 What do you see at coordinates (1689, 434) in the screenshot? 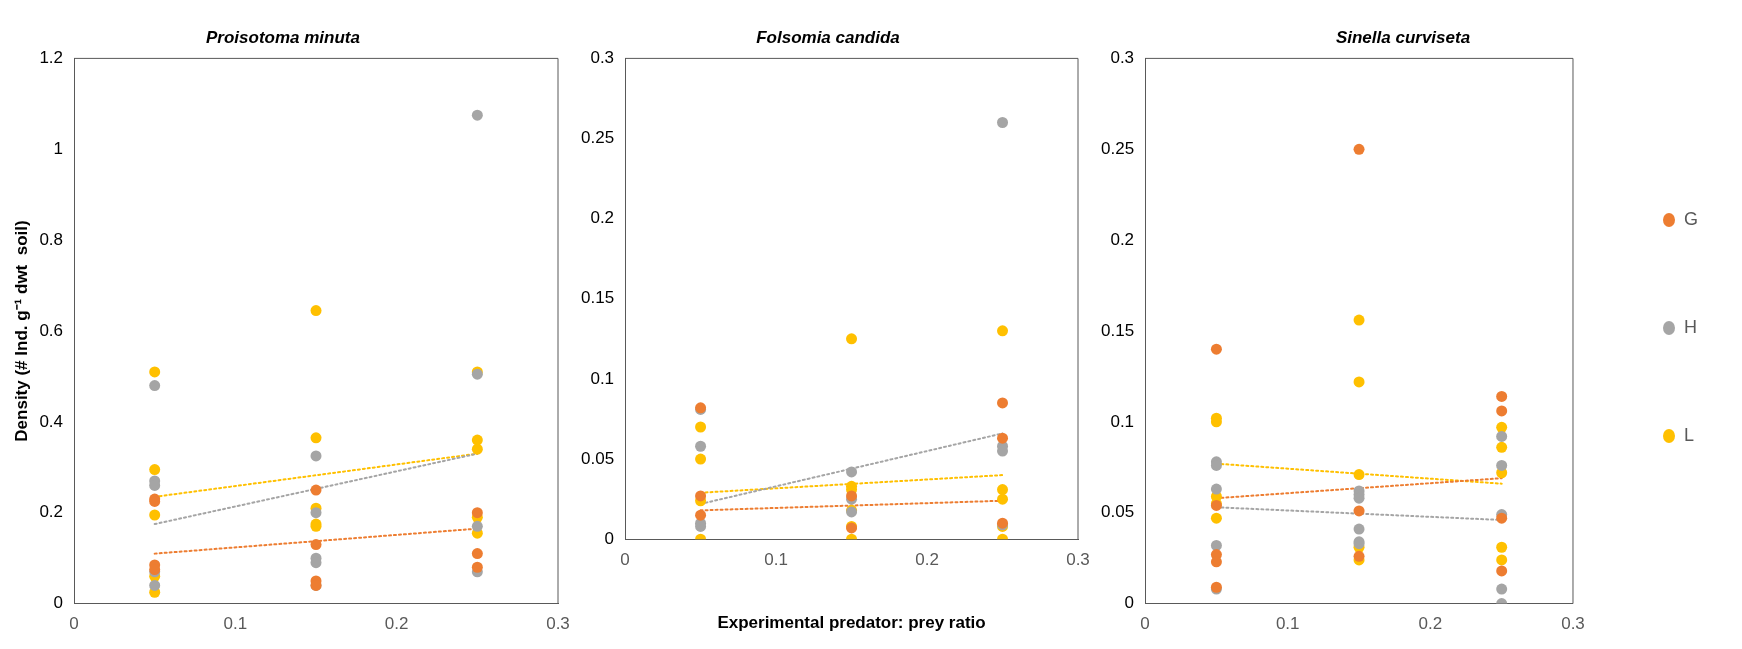
I see `legend-label: L` at bounding box center [1689, 434].